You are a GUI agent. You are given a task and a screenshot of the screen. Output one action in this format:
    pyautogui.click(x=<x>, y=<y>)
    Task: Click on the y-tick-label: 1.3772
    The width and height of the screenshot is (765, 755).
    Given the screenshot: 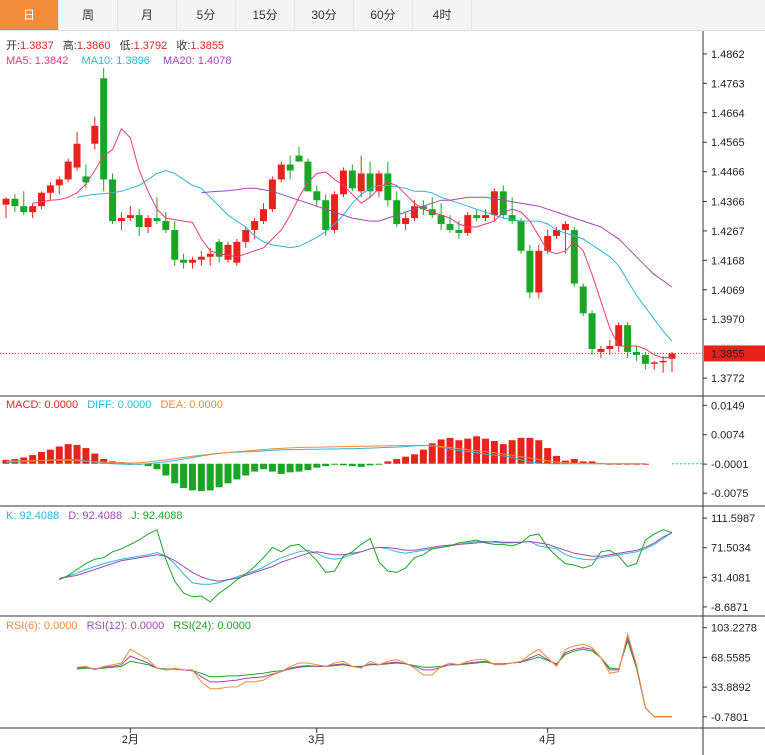 What is the action you would take?
    pyautogui.click(x=728, y=379)
    